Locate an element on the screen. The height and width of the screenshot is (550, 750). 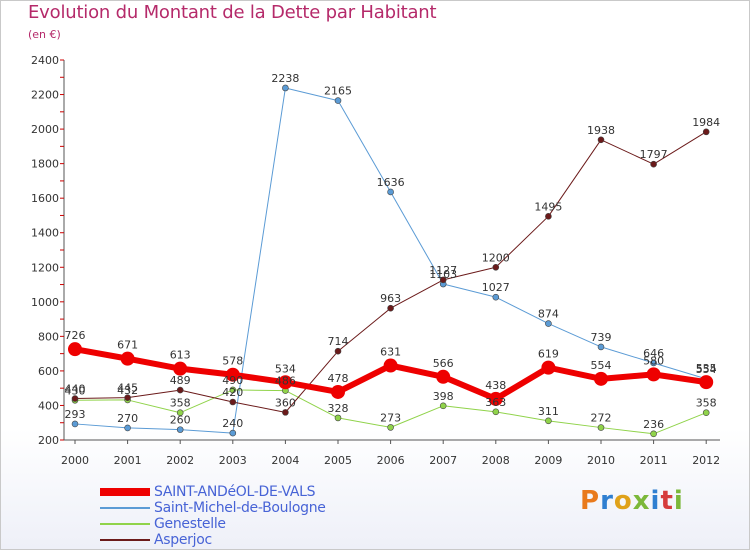
logo-letter: o is located at coordinates (623, 501).